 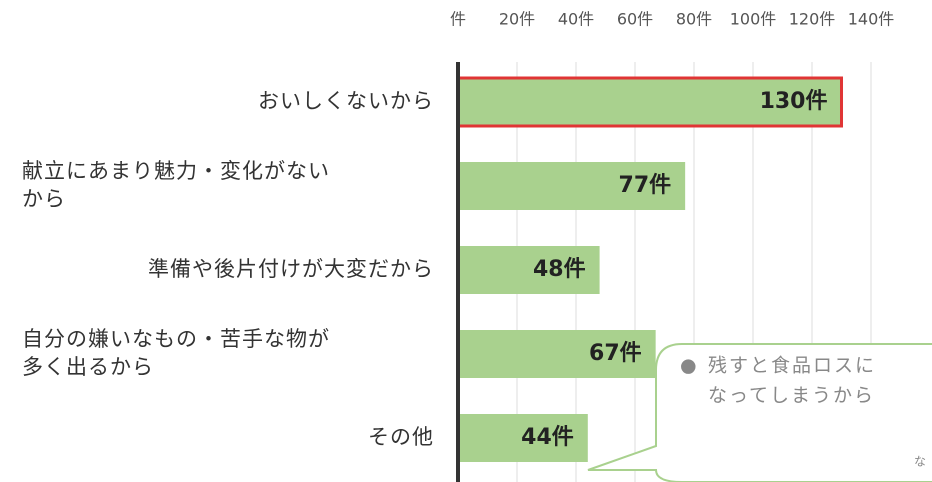 What do you see at coordinates (401, 437) in the screenshot?
I see `y-tick-label: その他` at bounding box center [401, 437].